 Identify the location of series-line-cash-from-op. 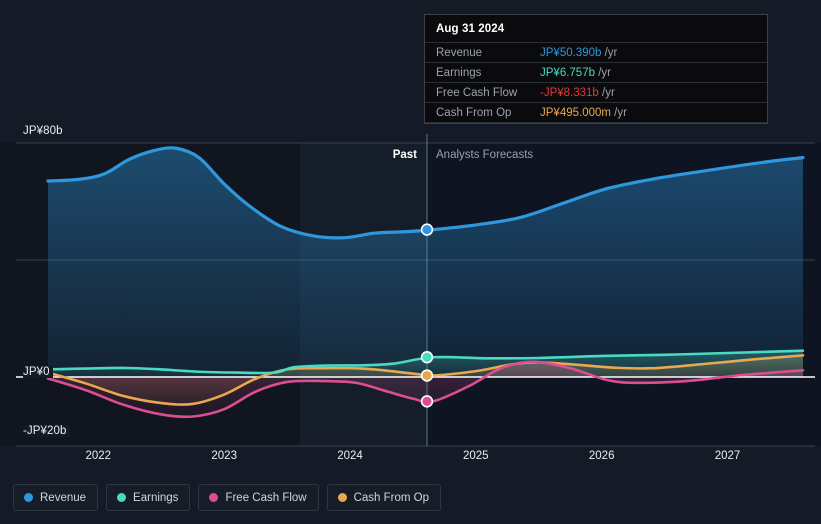
(425, 380).